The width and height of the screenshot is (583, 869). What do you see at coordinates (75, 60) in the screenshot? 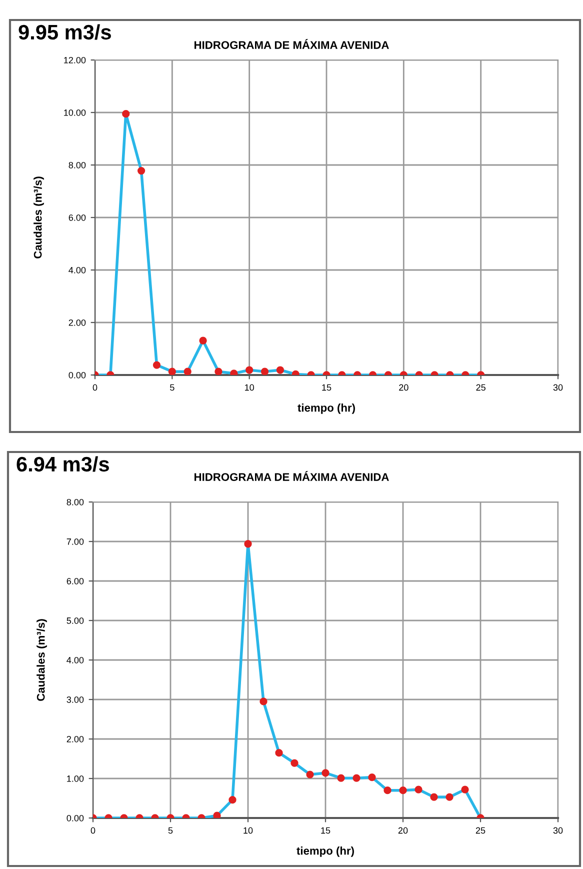
I see `y-tick-label: 12.00` at bounding box center [75, 60].